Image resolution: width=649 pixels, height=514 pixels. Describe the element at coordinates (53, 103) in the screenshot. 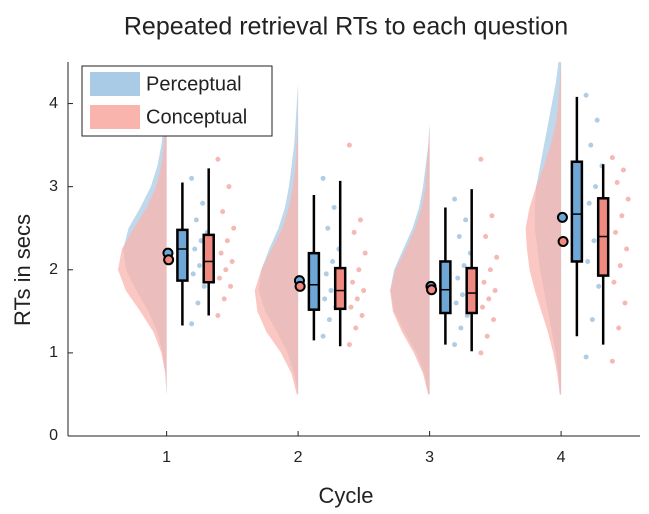

I see `y-tick-label: 4` at that location.